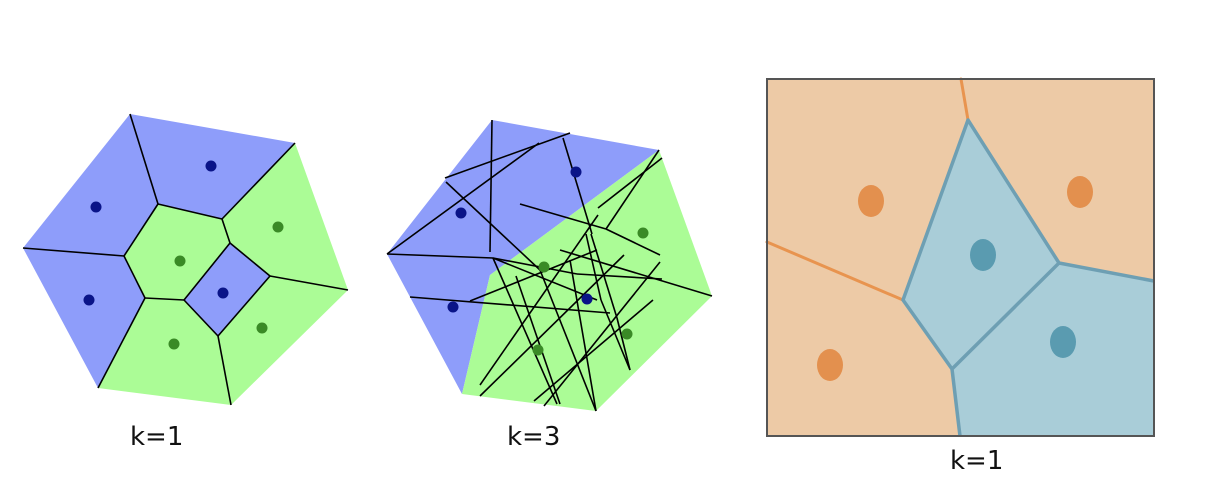 The image size is (1206, 483). Describe the element at coordinates (534, 437) in the screenshot. I see `panel-caption-2: k=3` at that location.